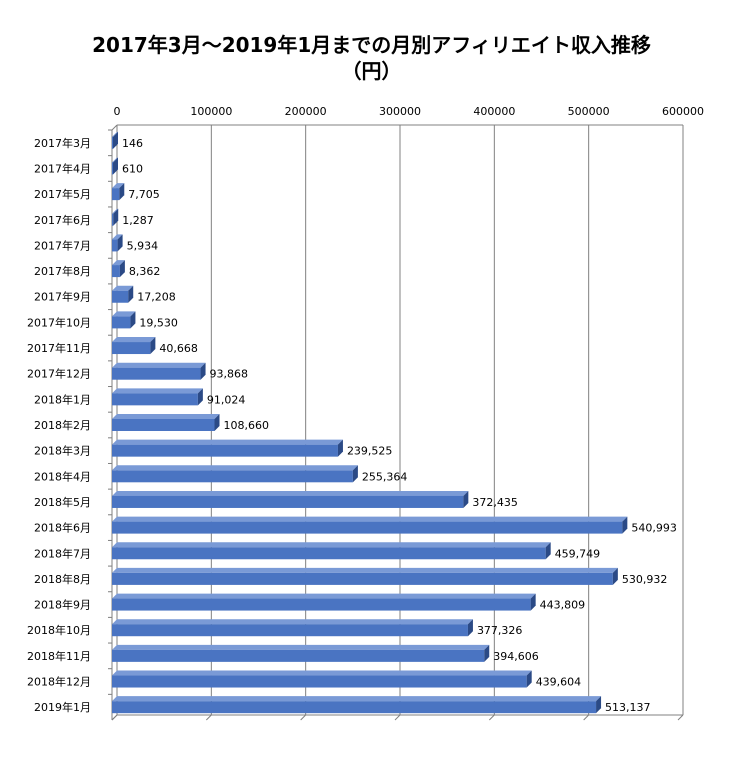 The height and width of the screenshot is (770, 743). I want to click on category-label: 2017年10月, so click(59, 322).